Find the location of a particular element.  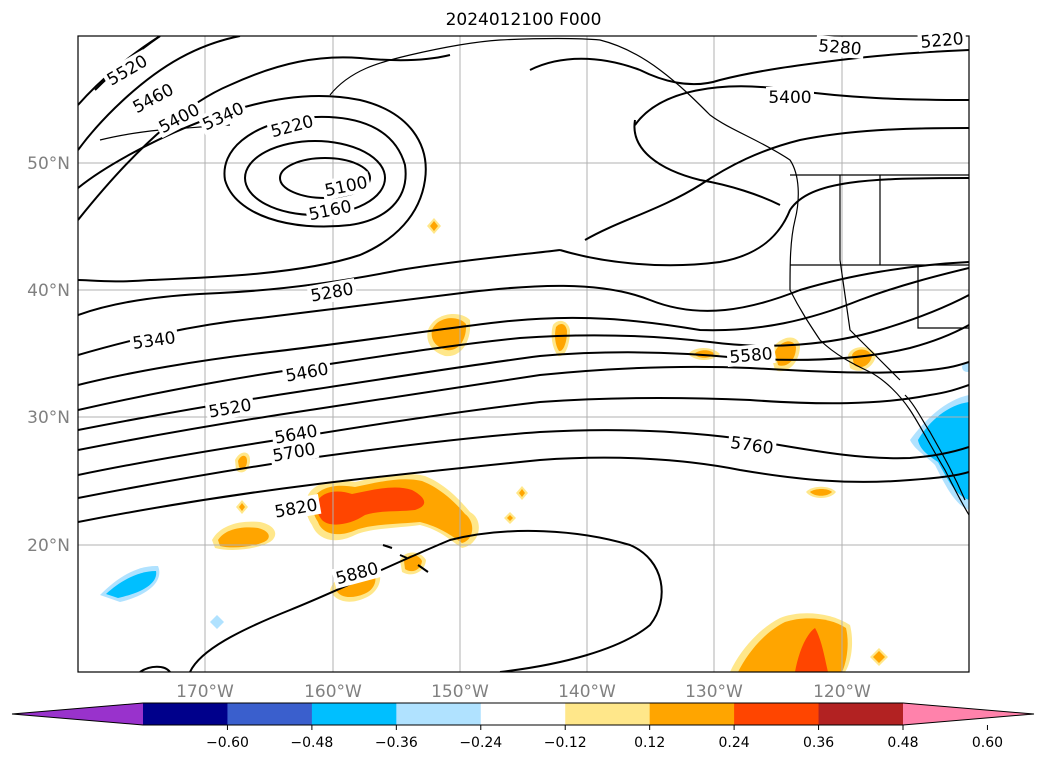

shade-red-hawaii is located at coordinates (370, 506).